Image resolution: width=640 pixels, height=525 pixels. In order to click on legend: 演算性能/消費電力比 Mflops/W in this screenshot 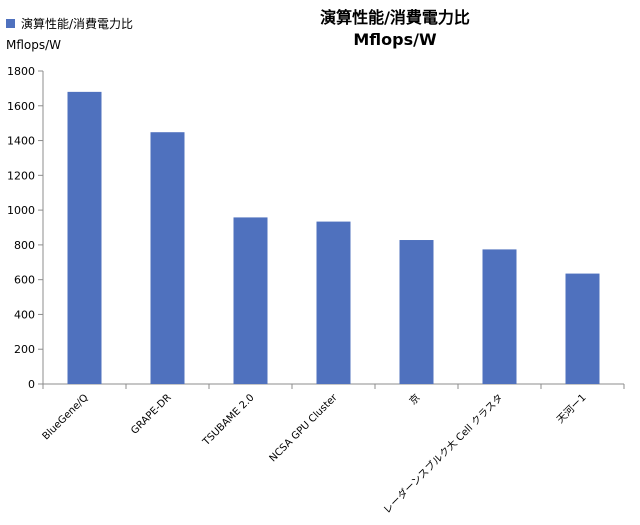, I will do `click(69, 35)`.